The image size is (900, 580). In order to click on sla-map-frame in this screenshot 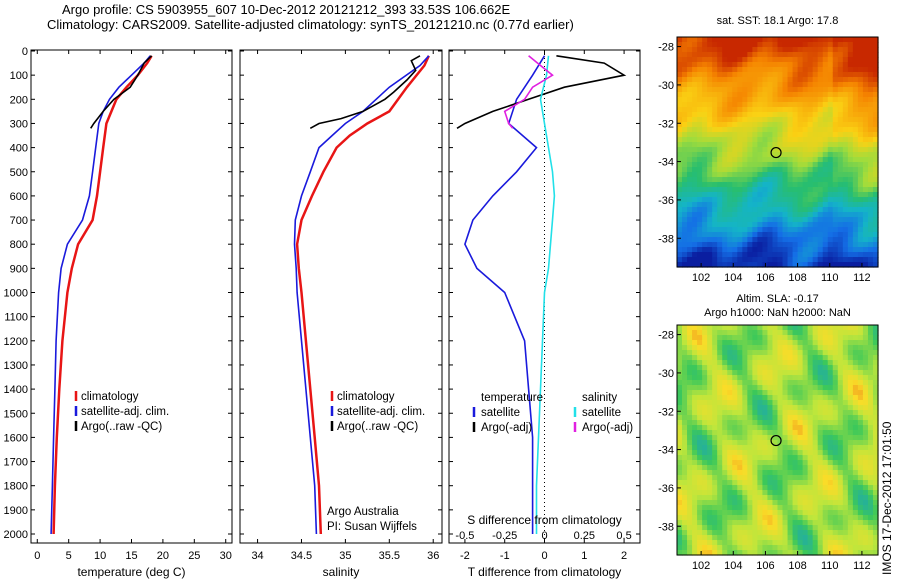, I will do `click(777, 440)`.